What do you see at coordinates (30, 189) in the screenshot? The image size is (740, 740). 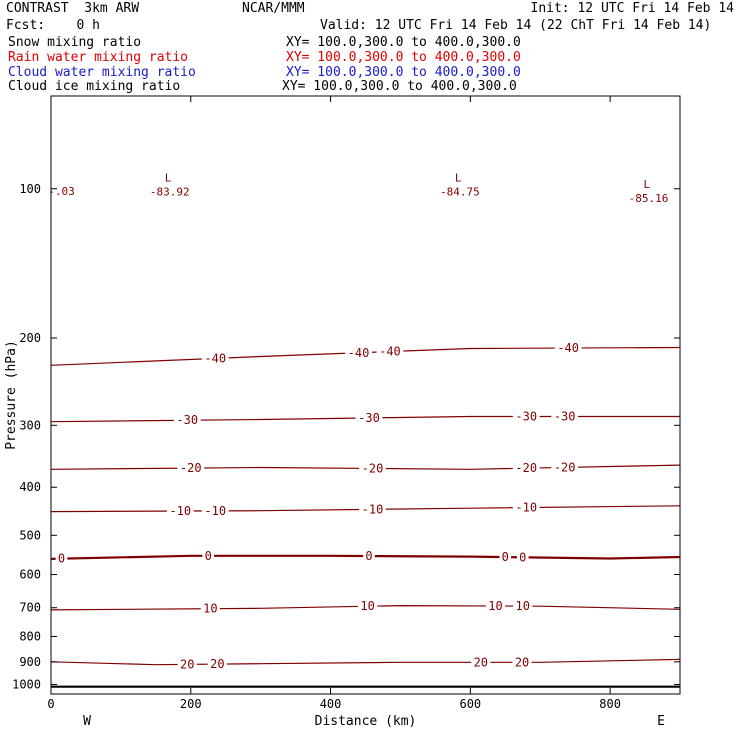 I see `y-tick-label: 100` at bounding box center [30, 189].